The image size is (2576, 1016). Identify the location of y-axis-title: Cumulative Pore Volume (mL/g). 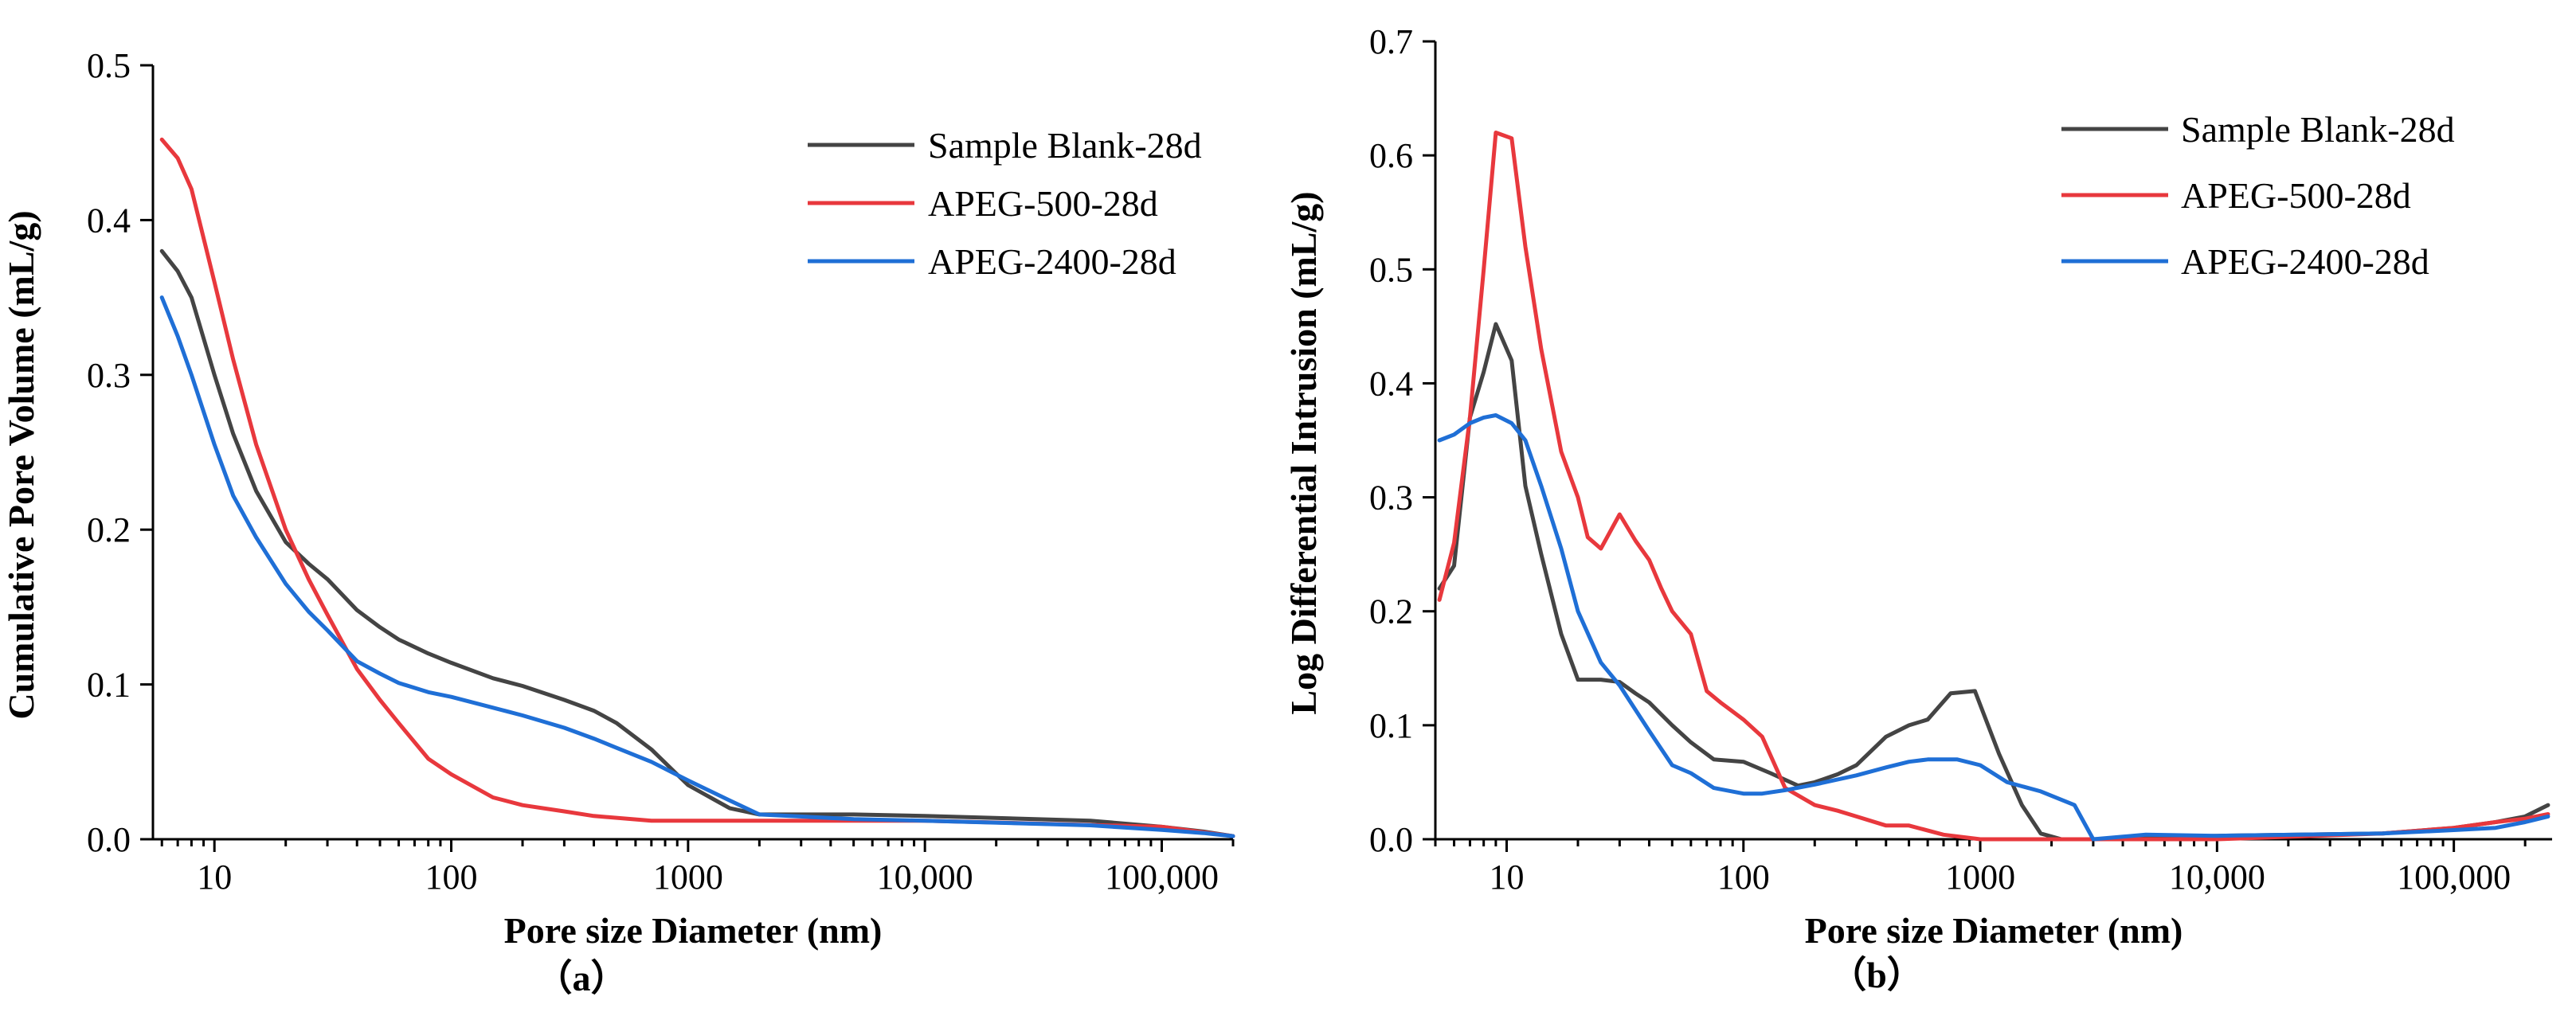
(21, 464).